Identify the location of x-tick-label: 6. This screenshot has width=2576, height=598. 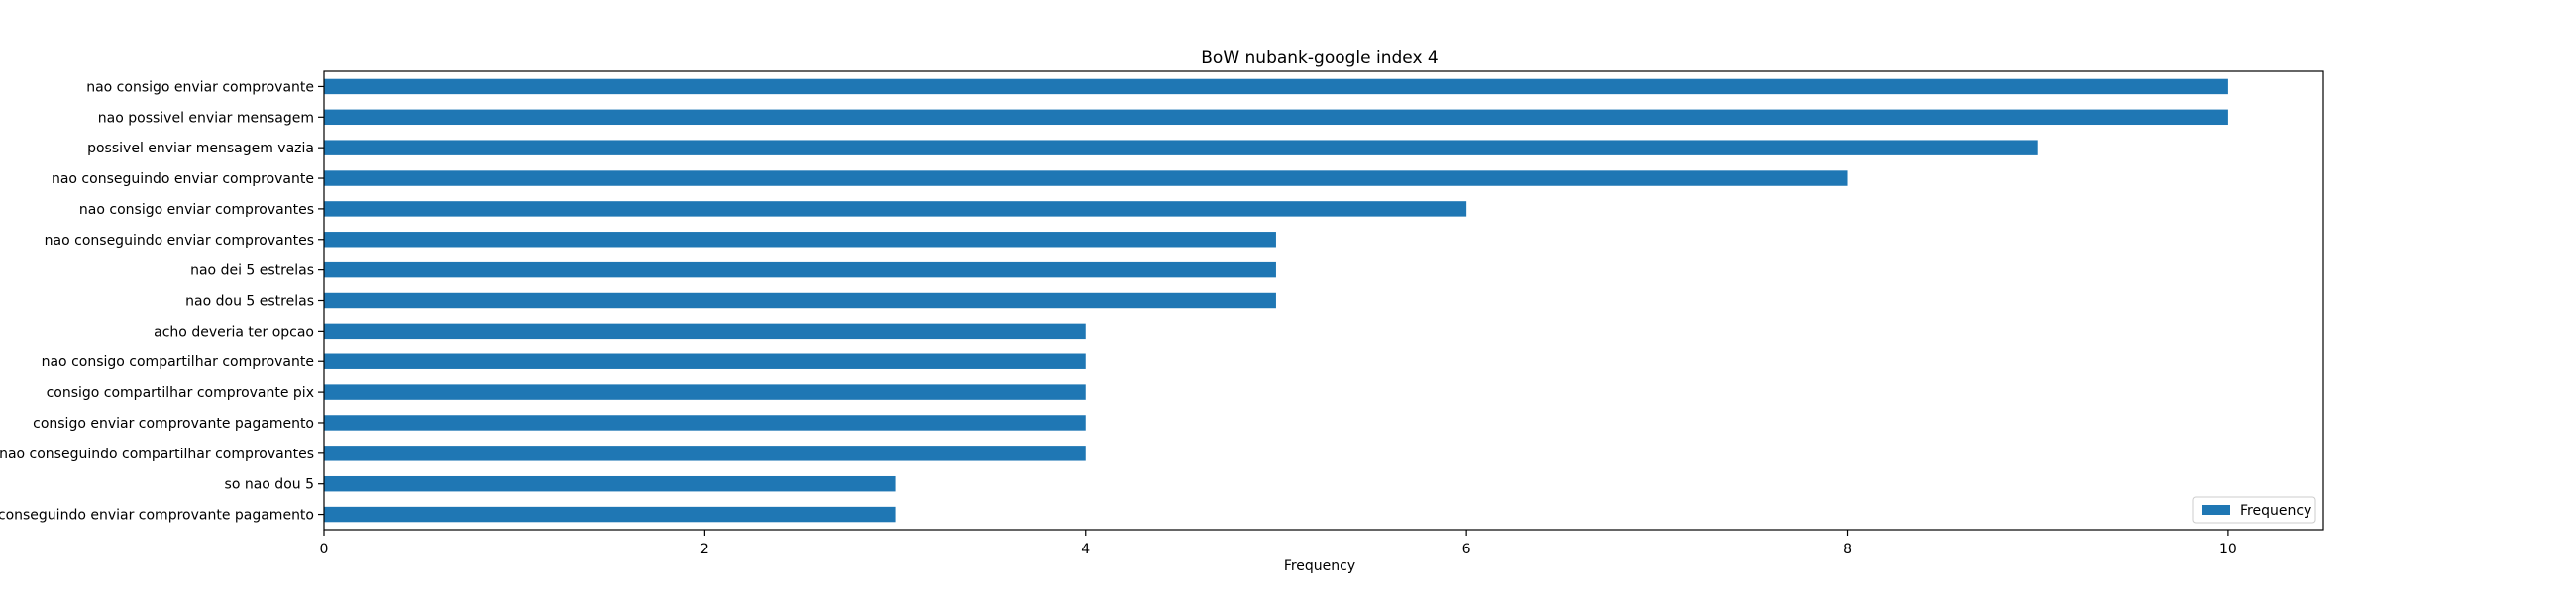
(1466, 549).